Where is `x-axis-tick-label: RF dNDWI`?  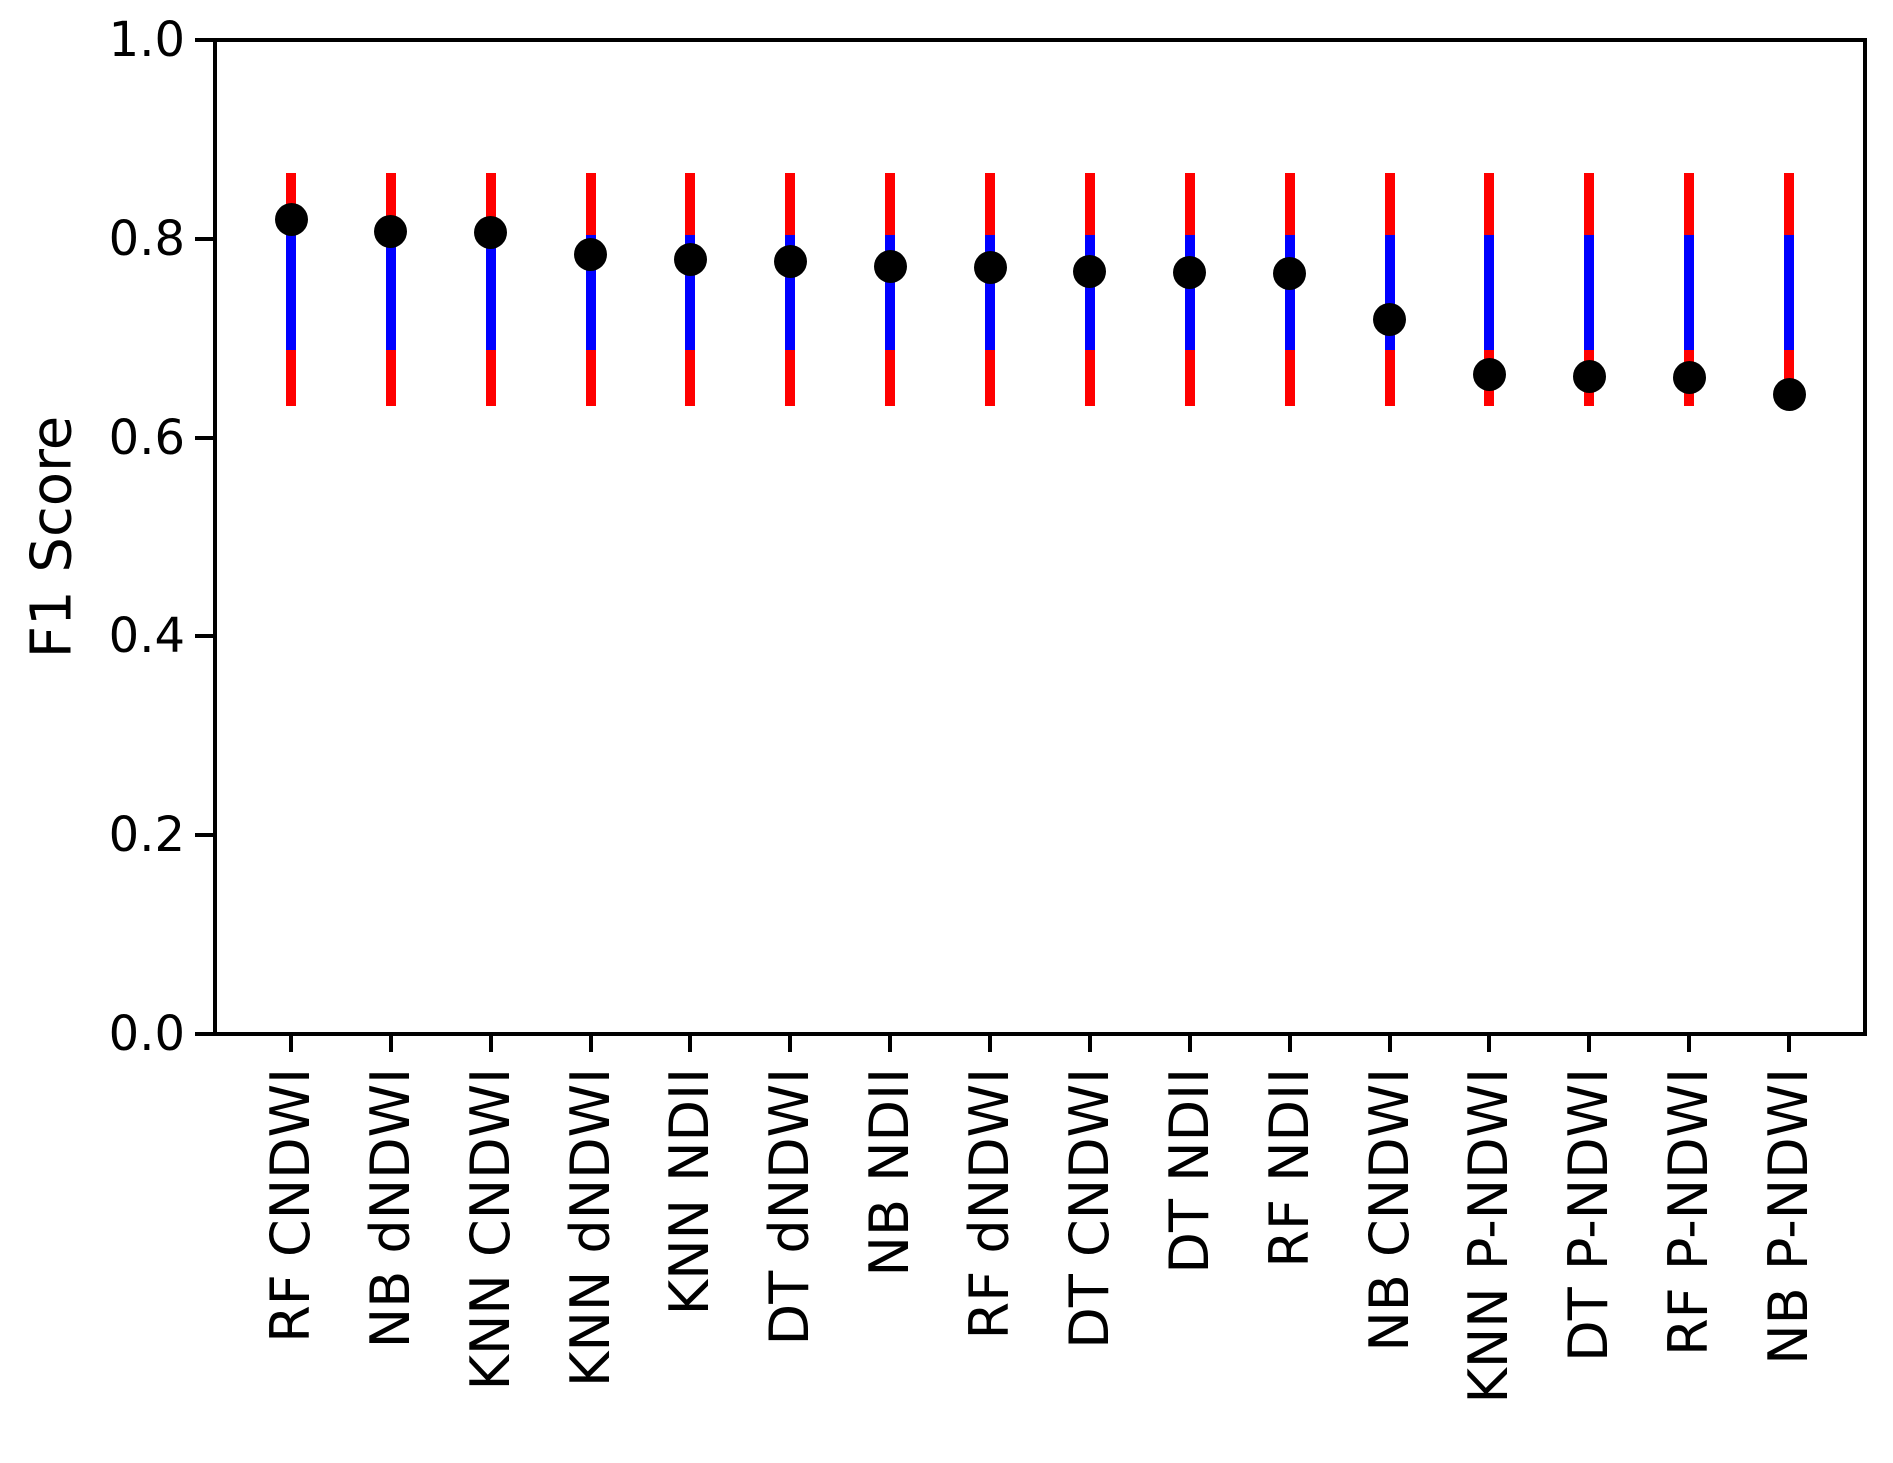 x-axis-tick-label: RF dNDWI is located at coordinates (990, 1204).